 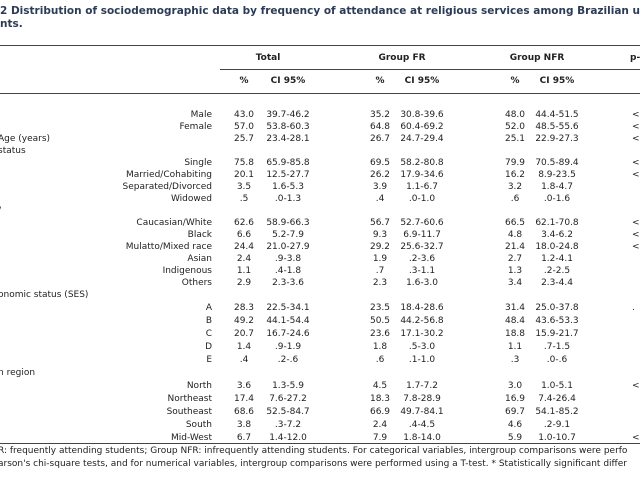 What do you see at coordinates (422, 175) in the screenshot?
I see `cell: 17.9-34.6` at bounding box center [422, 175].